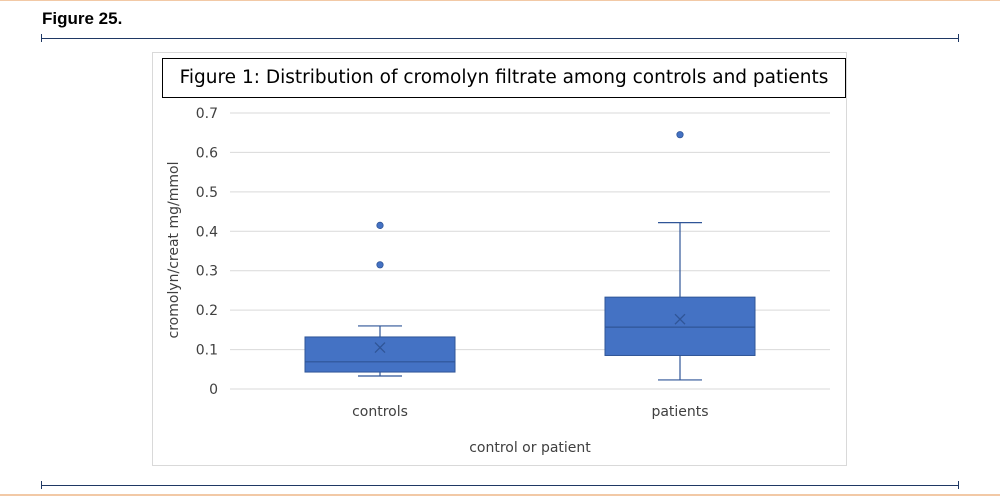  What do you see at coordinates (380, 412) in the screenshot?
I see `x-tick-label: controls` at bounding box center [380, 412].